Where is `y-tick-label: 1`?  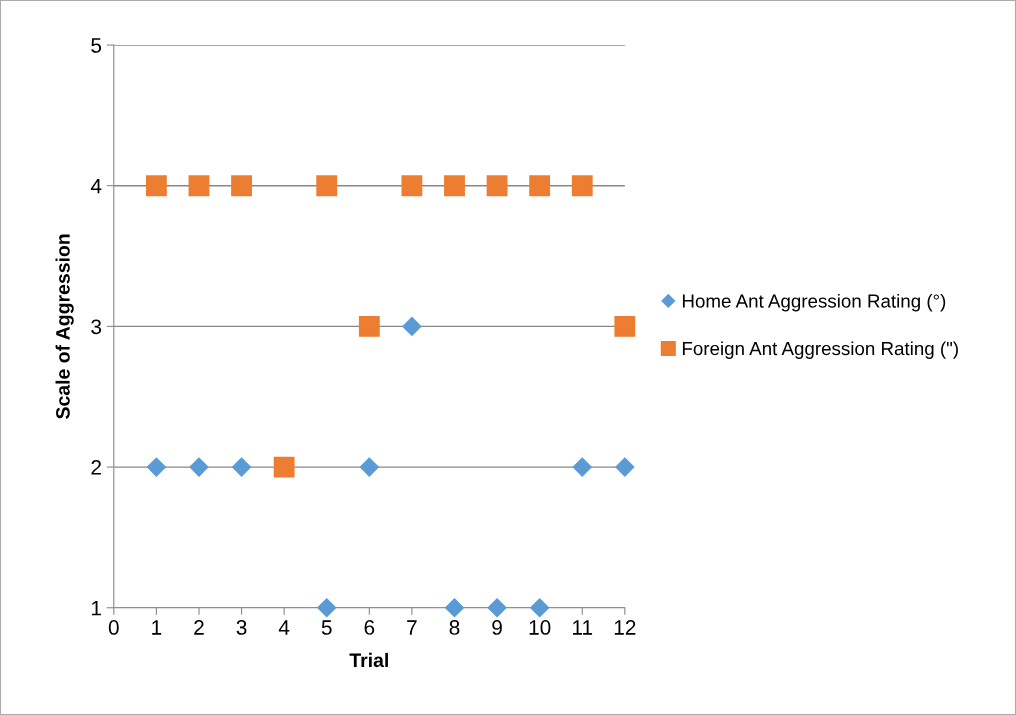
y-tick-label: 1 is located at coordinates (96, 608).